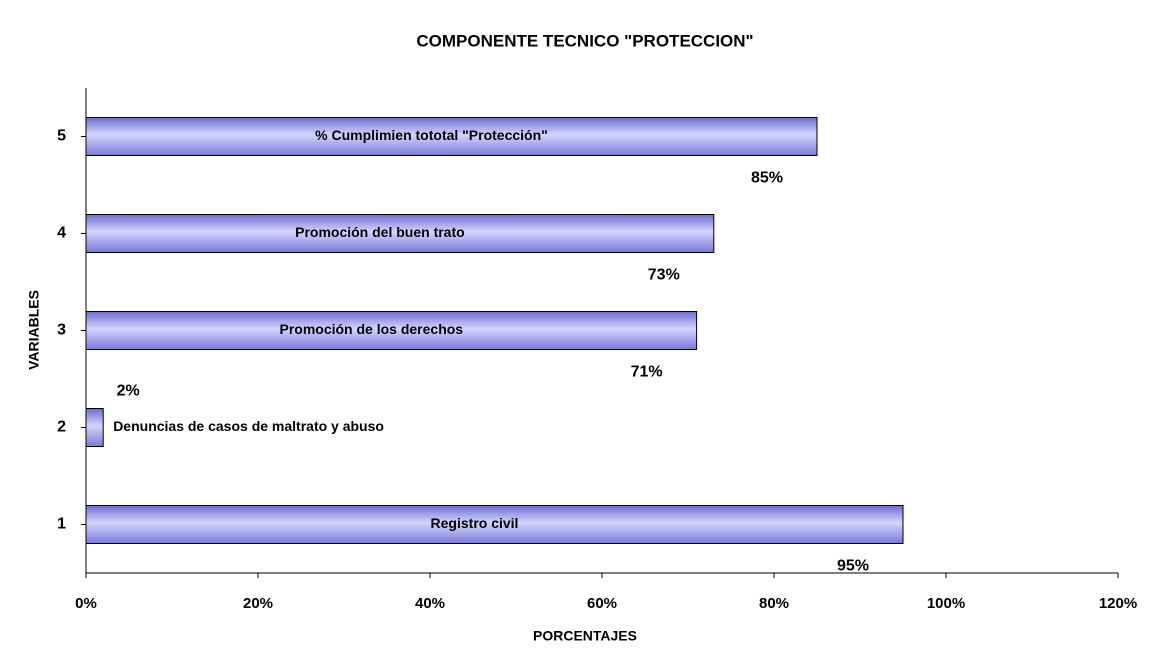 This screenshot has width=1155, height=648. Describe the element at coordinates (371, 329) in the screenshot. I see `bar-label: Promoción de los derechos` at that location.